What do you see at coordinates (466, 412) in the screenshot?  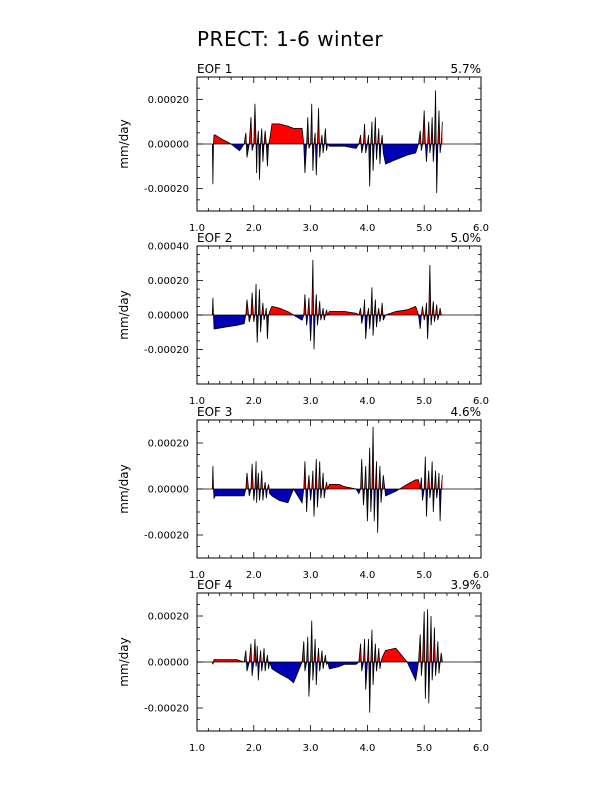 I see `panel-percent: 4.6%` at bounding box center [466, 412].